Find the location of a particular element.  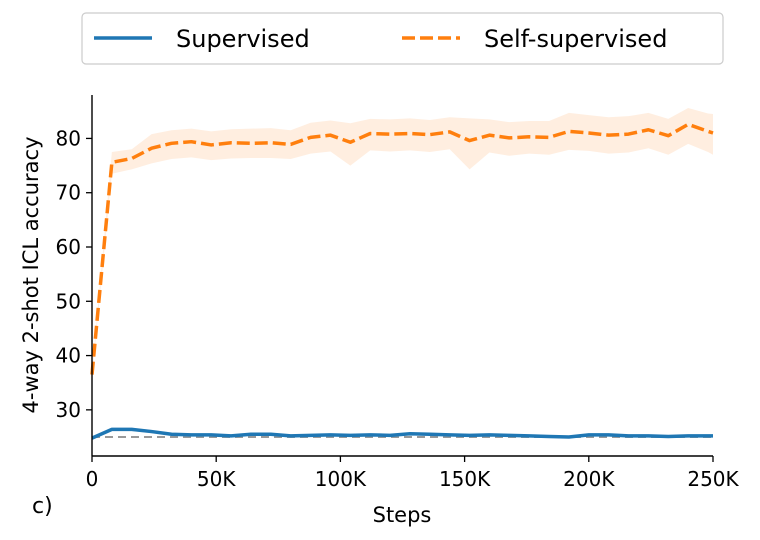

y-tick-label: 30 is located at coordinates (68, 410).